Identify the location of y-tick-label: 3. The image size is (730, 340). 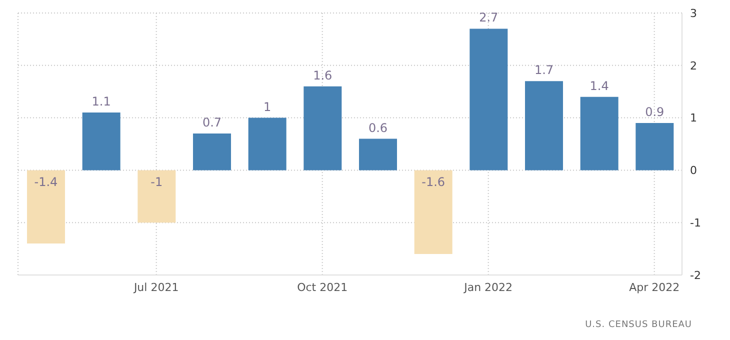
(693, 13).